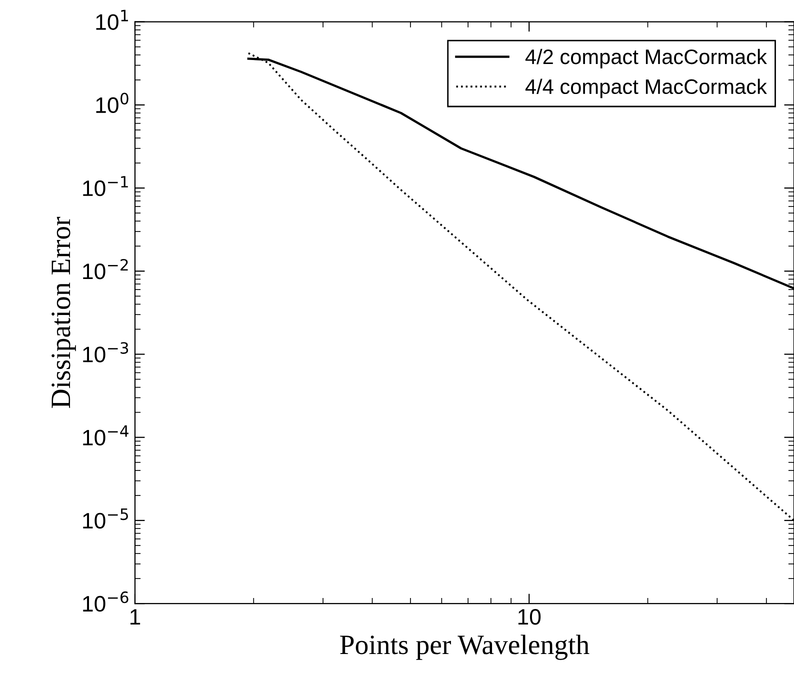 The width and height of the screenshot is (794, 682). I want to click on x-tick-label: 10, so click(529, 617).